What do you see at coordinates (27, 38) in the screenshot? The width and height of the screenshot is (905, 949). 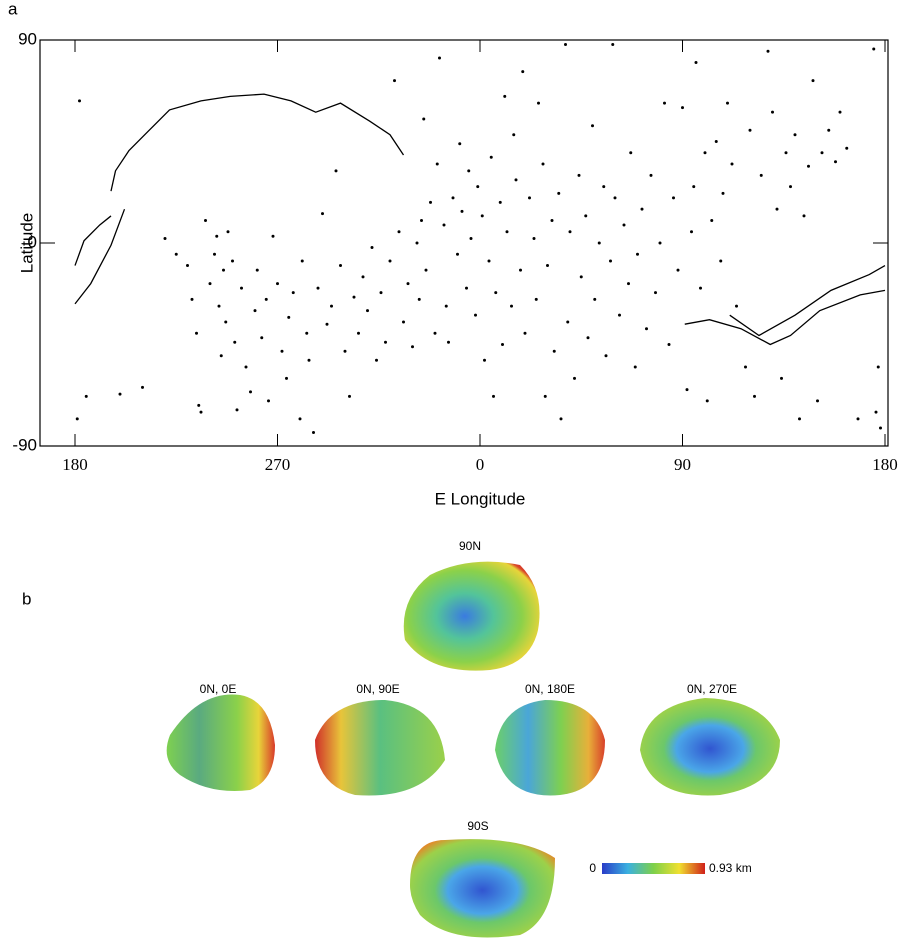 I see `y-tick-label: 90` at bounding box center [27, 38].